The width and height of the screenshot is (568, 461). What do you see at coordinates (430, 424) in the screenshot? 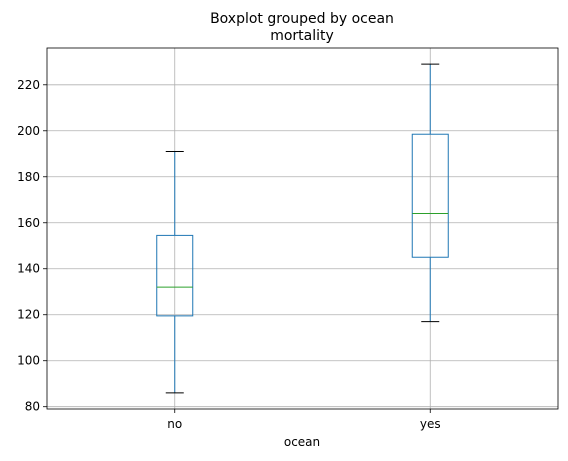
I see `x-tick-label-yes: yes` at bounding box center [430, 424].